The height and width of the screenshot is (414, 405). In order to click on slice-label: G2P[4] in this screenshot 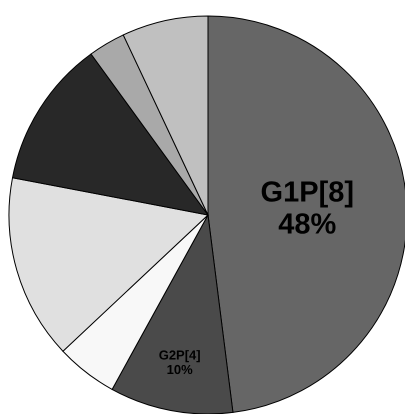, I will do `click(179, 356)`.